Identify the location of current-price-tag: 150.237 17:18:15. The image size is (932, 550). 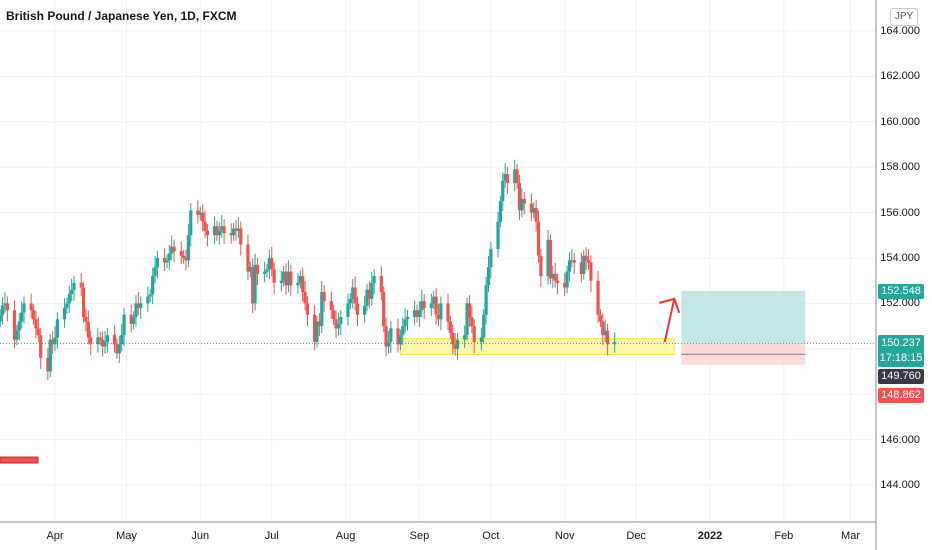
(901, 351).